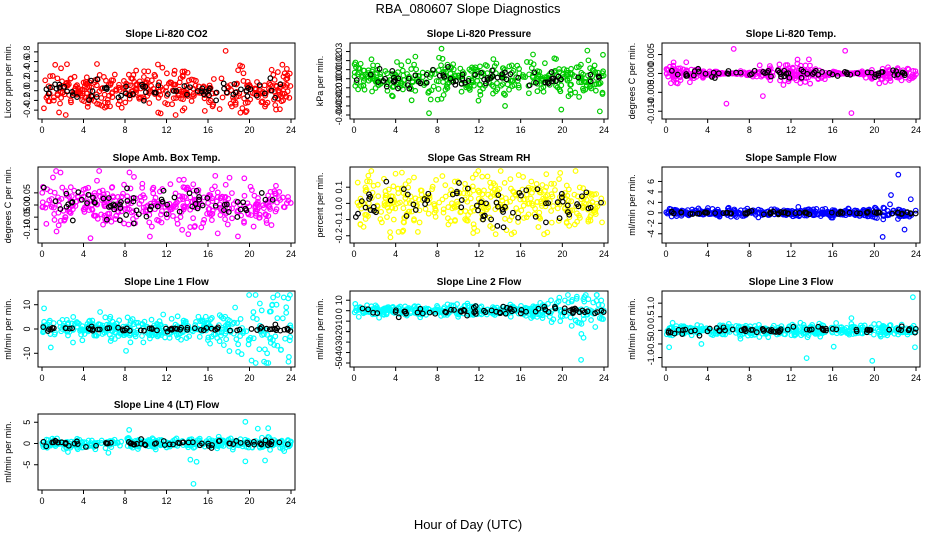  What do you see at coordinates (167, 405) in the screenshot?
I see `panel-title: Slope Line 4 (LT) Flow` at bounding box center [167, 405].